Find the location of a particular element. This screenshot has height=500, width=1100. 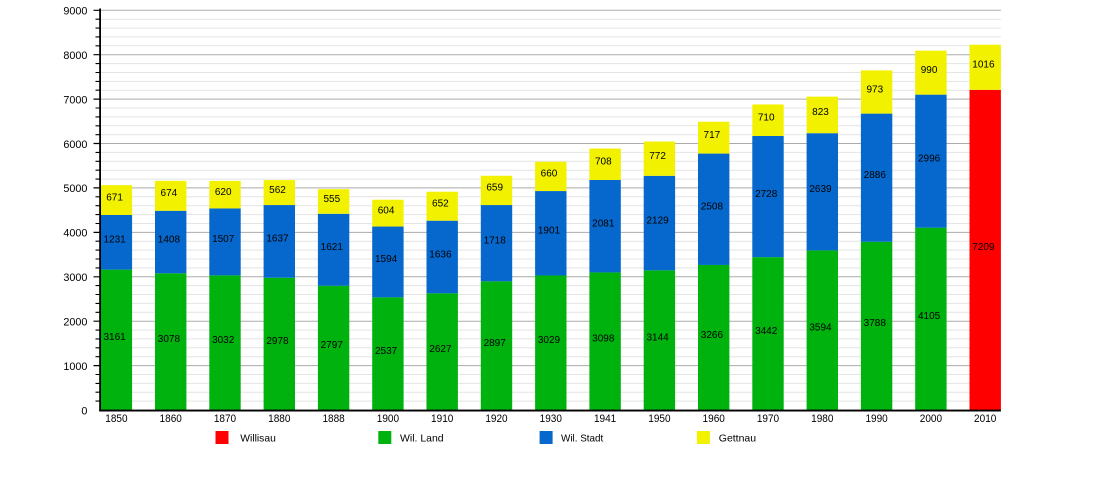

svg-text: 1888 is located at coordinates (333, 419).